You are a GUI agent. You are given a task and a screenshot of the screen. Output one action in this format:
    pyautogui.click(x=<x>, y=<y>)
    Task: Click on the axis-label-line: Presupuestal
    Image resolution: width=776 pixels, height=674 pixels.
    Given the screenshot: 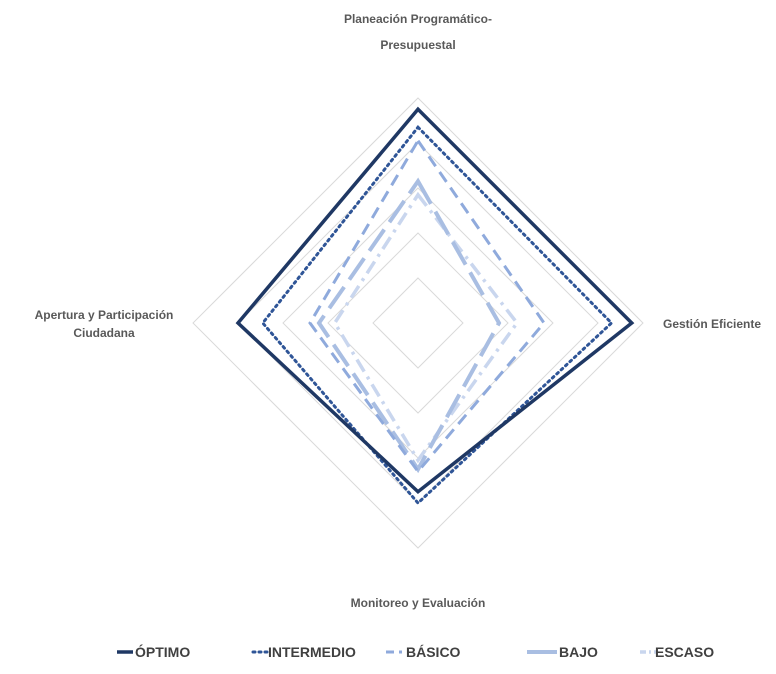 What is the action you would take?
    pyautogui.click(x=417, y=45)
    